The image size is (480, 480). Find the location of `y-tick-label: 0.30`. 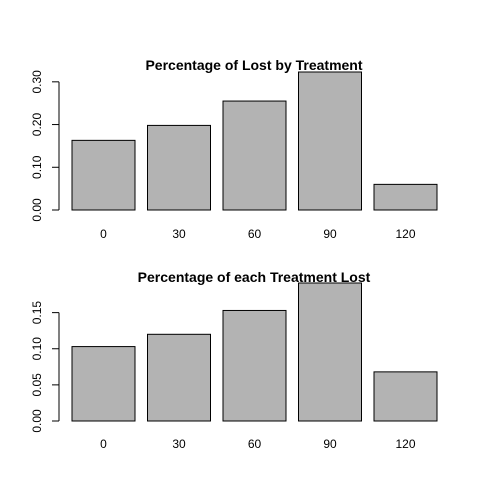

y-tick-label: 0.30 is located at coordinates (37, 82).